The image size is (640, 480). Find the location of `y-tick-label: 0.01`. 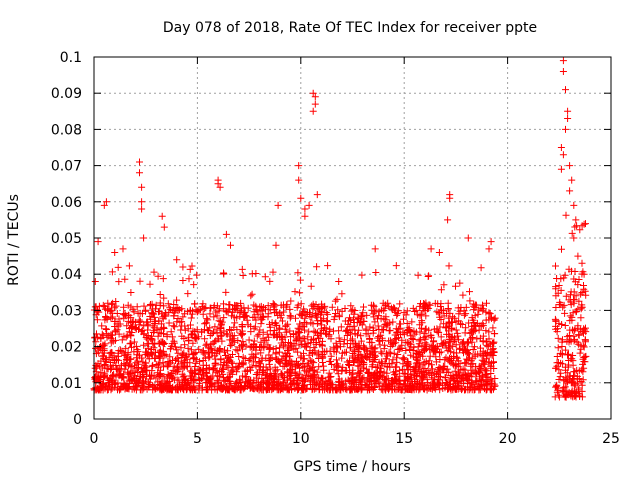

y-tick-label: 0.01 is located at coordinates (66, 384).